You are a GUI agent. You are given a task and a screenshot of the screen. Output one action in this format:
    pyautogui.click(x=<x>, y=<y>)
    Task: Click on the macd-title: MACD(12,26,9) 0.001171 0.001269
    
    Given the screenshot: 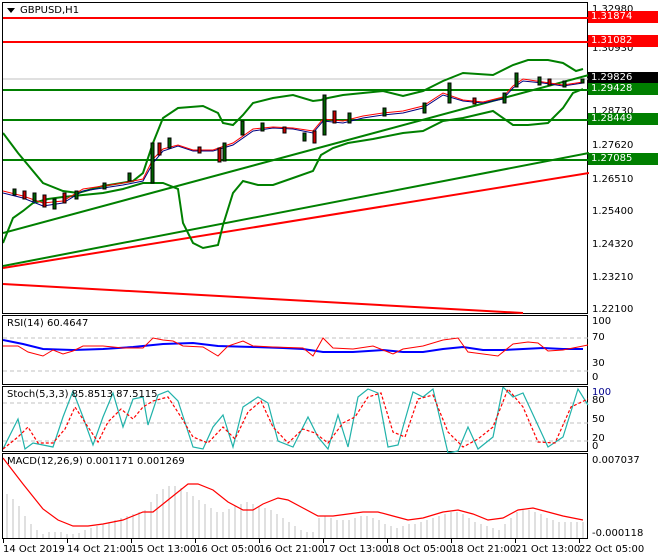 What is the action you would take?
    pyautogui.click(x=96, y=461)
    